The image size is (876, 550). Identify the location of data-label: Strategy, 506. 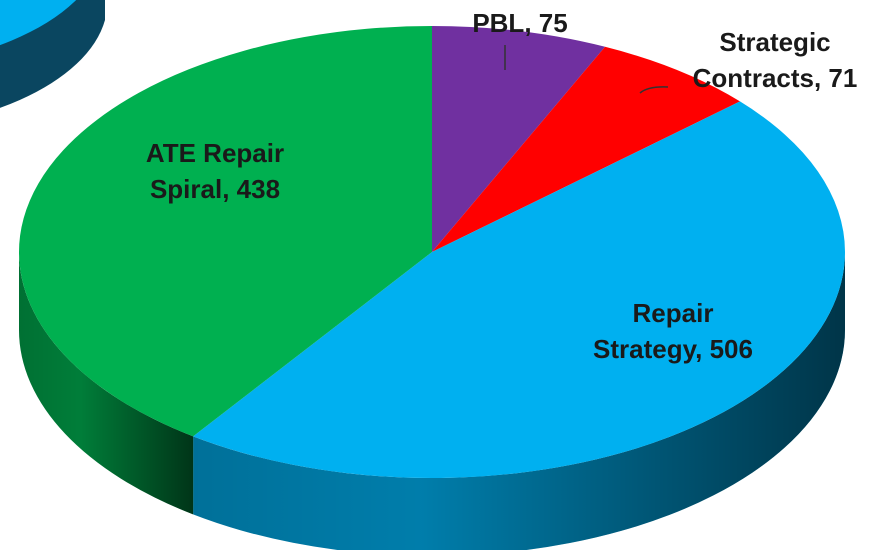
(673, 349).